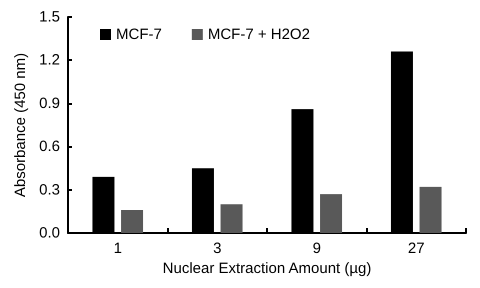 Image resolution: width=480 pixels, height=288 pixels. Describe the element at coordinates (259, 34) in the screenshot. I see `legend-label: MCF-7 + H2O2` at that location.